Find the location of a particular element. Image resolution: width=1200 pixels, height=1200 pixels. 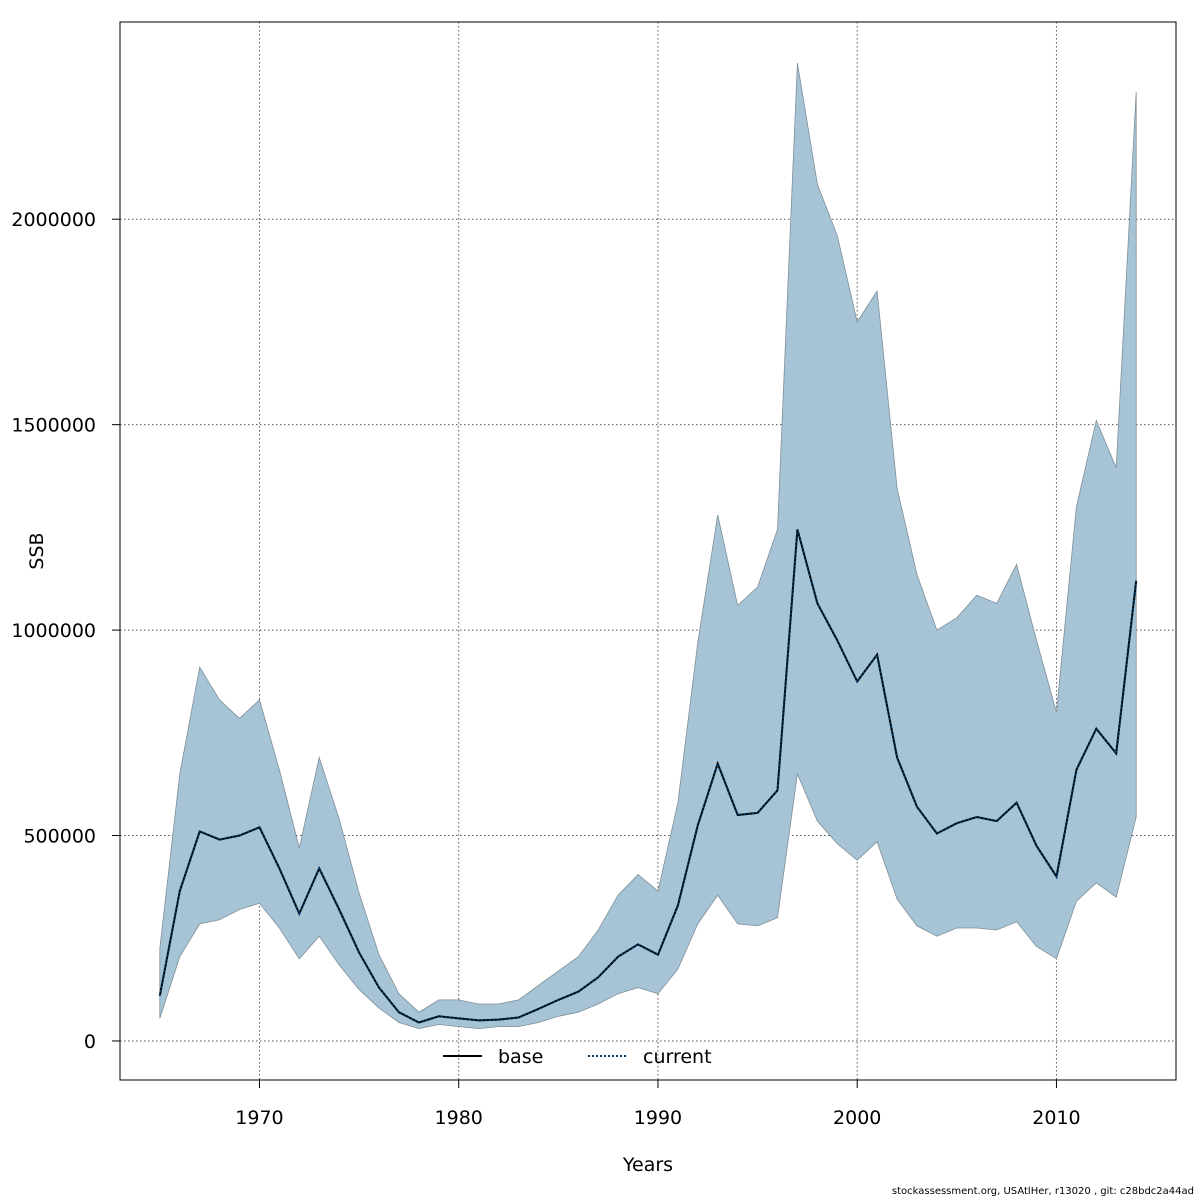

x-tick-label-2010: 2010 is located at coordinates (1056, 1118).